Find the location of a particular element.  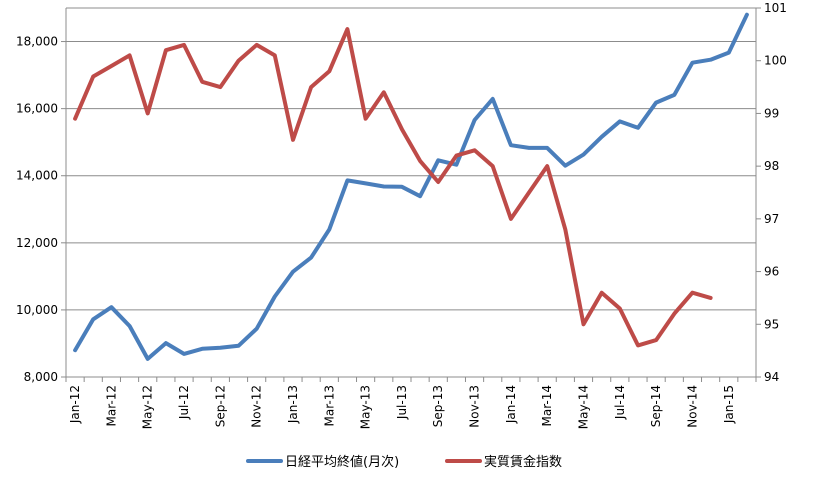

x-tick-label: Nov-12 is located at coordinates (257, 406).